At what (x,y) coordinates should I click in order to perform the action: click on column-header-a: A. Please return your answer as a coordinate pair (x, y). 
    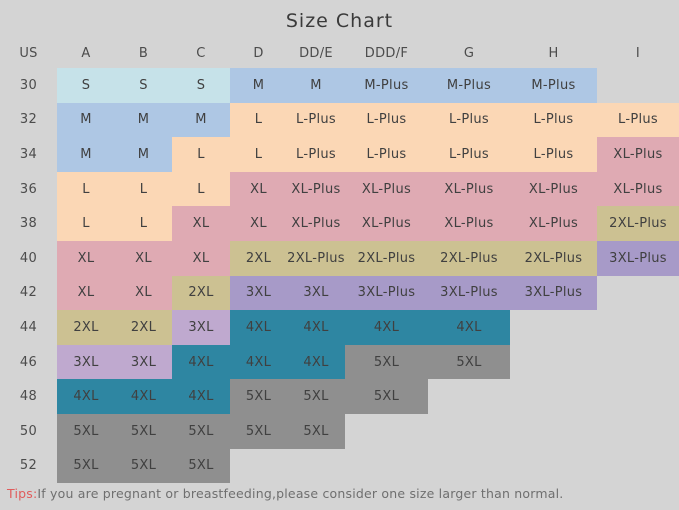
    Looking at the image, I should click on (86, 53).